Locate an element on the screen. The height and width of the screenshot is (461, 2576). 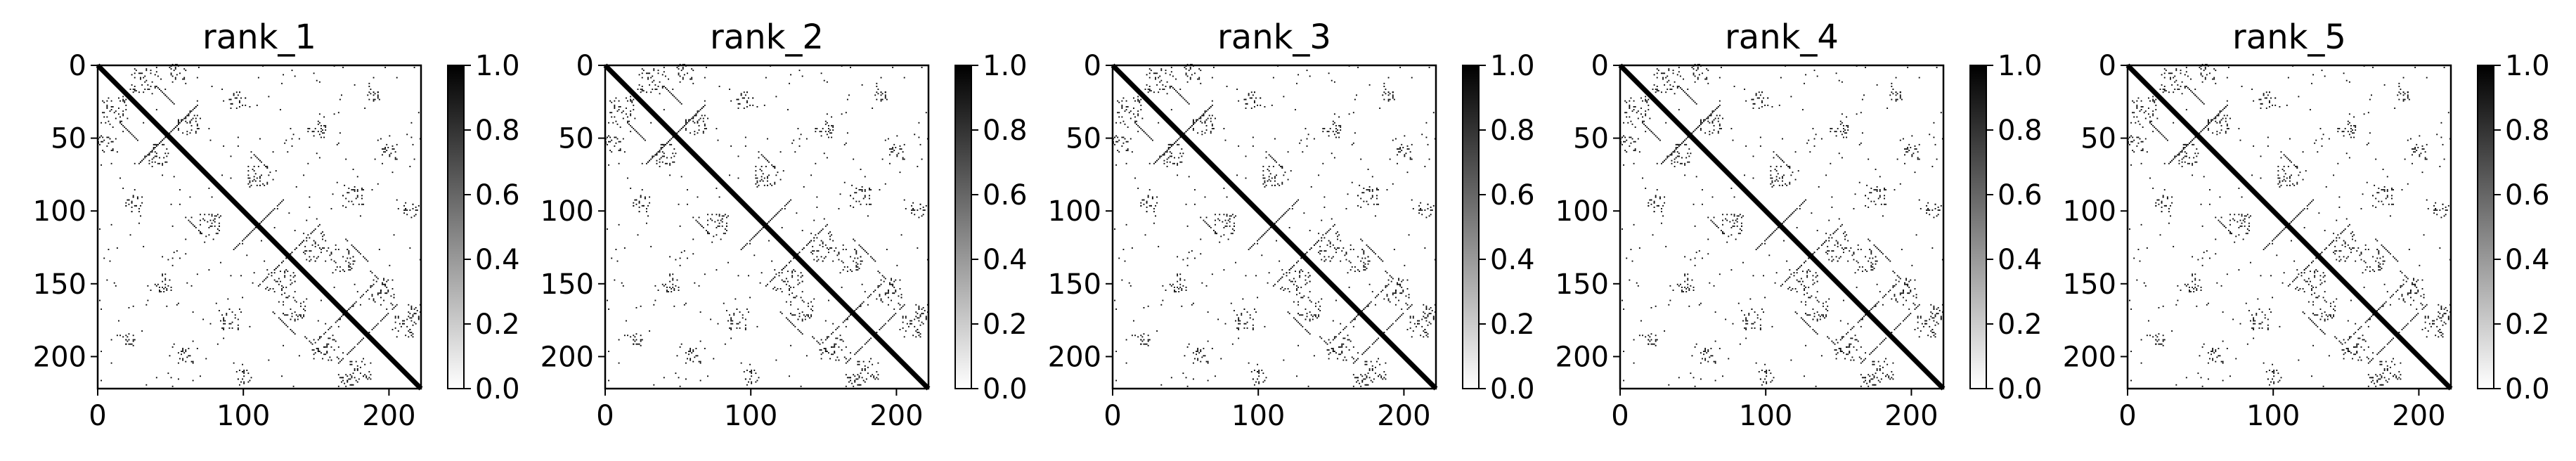
colorbar-tick-label: 0.6 is located at coordinates (1006, 196).